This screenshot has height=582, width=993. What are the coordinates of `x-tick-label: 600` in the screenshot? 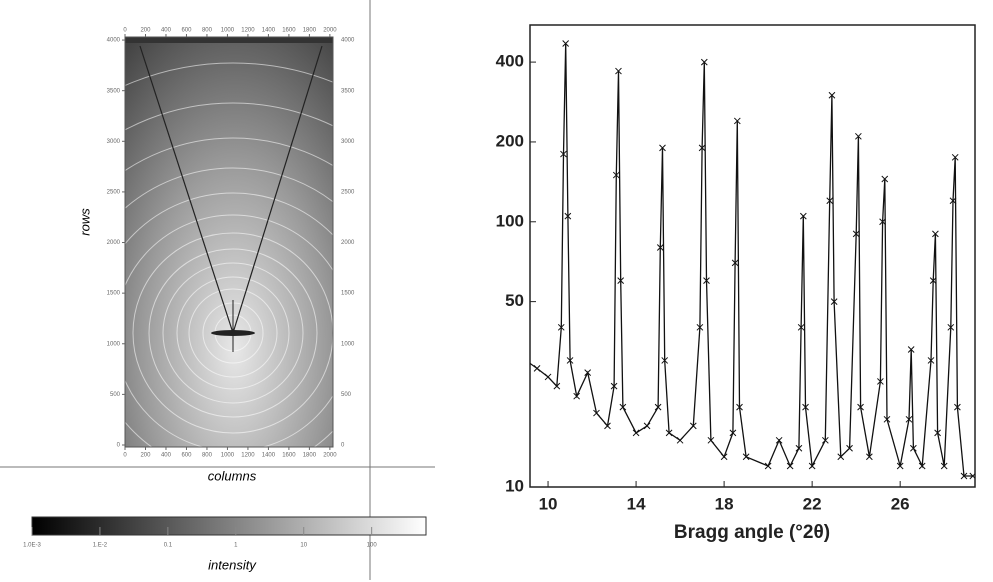 It's located at (186, 456).